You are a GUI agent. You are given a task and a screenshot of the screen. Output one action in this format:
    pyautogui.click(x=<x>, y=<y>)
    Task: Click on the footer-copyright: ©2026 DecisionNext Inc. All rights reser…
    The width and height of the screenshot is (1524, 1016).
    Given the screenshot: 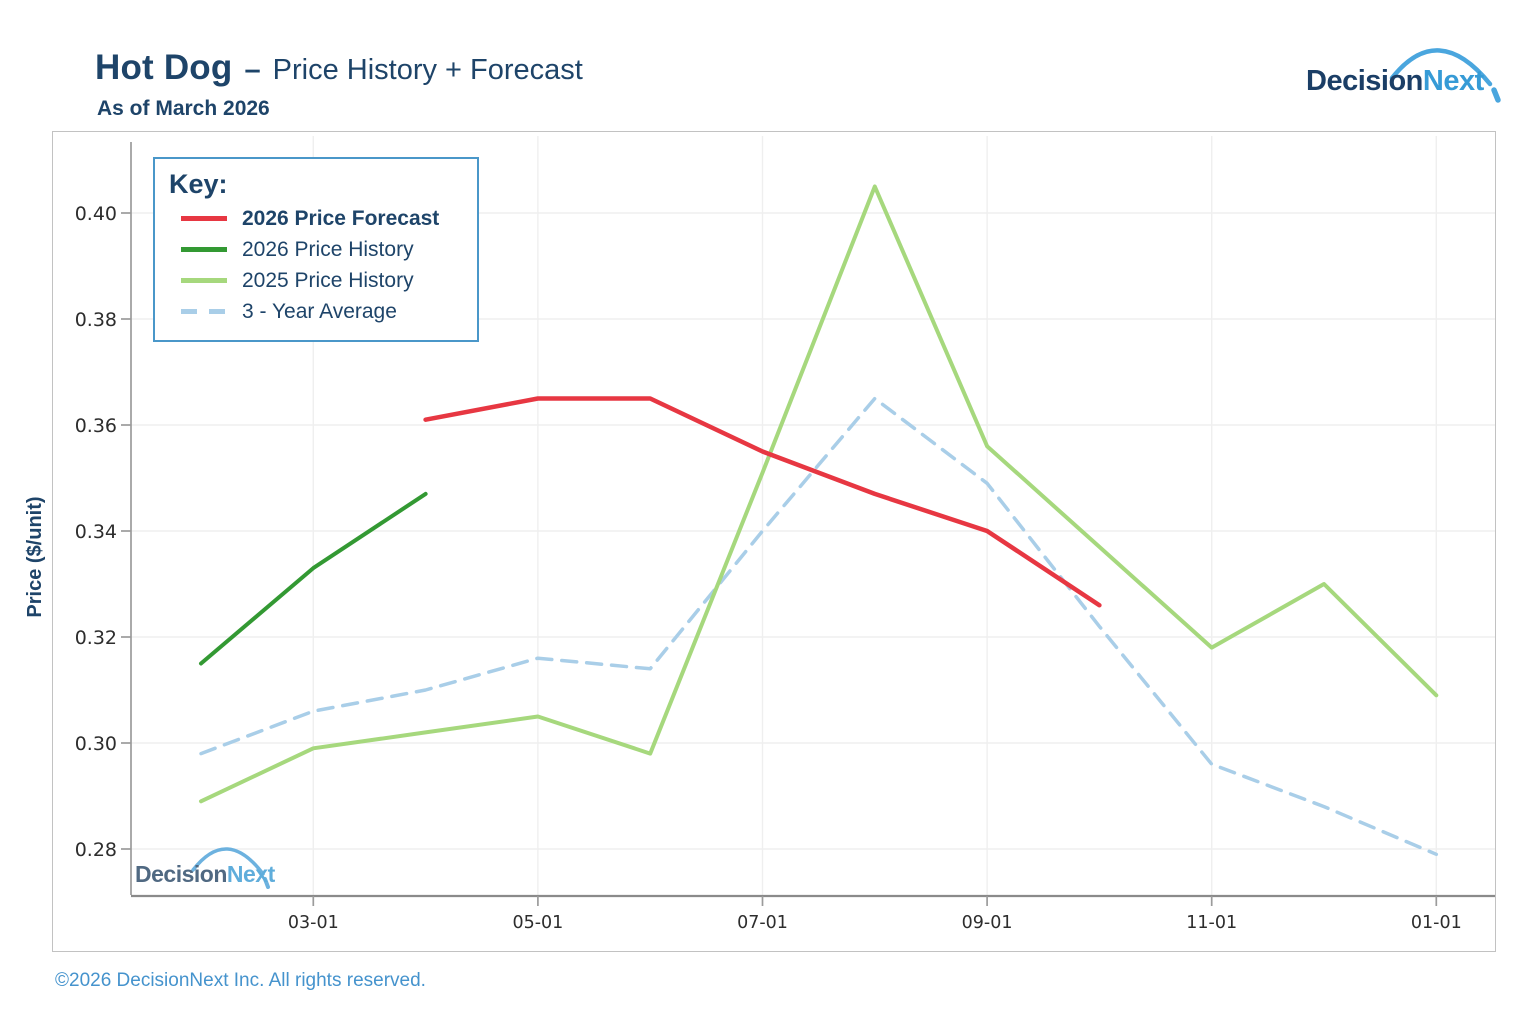 What is the action you would take?
    pyautogui.click(x=240, y=980)
    